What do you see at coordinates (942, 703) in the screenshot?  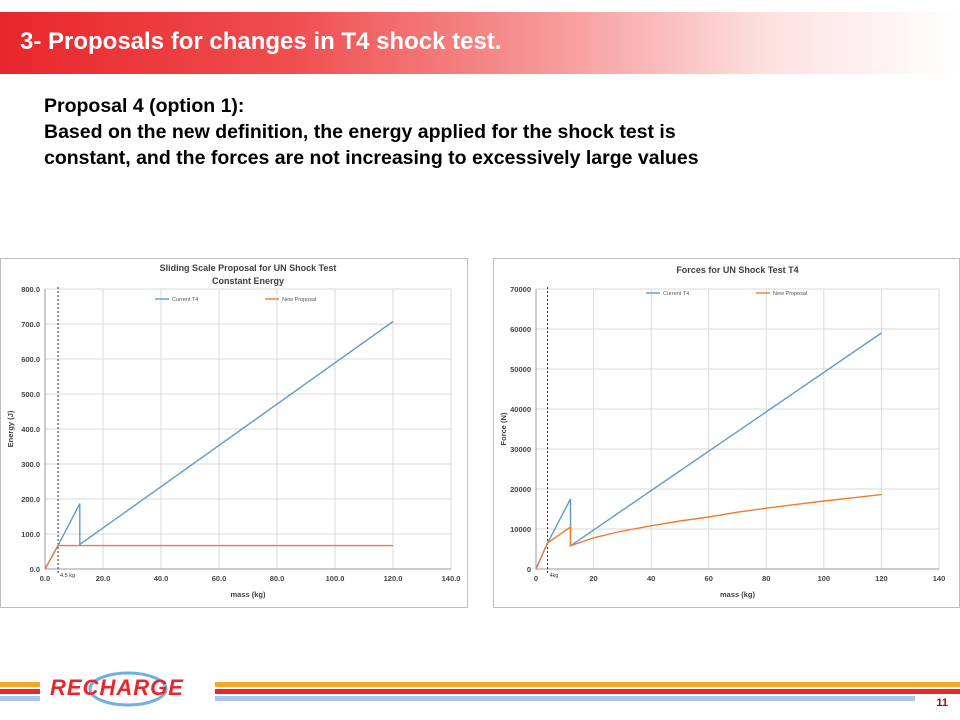 I see `page-number: 11` at bounding box center [942, 703].